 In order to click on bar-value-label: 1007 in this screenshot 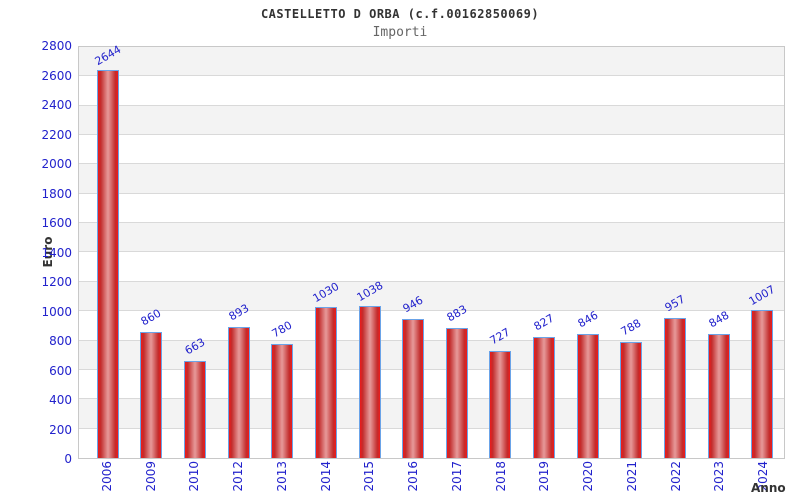, I will do `click(762, 296)`.